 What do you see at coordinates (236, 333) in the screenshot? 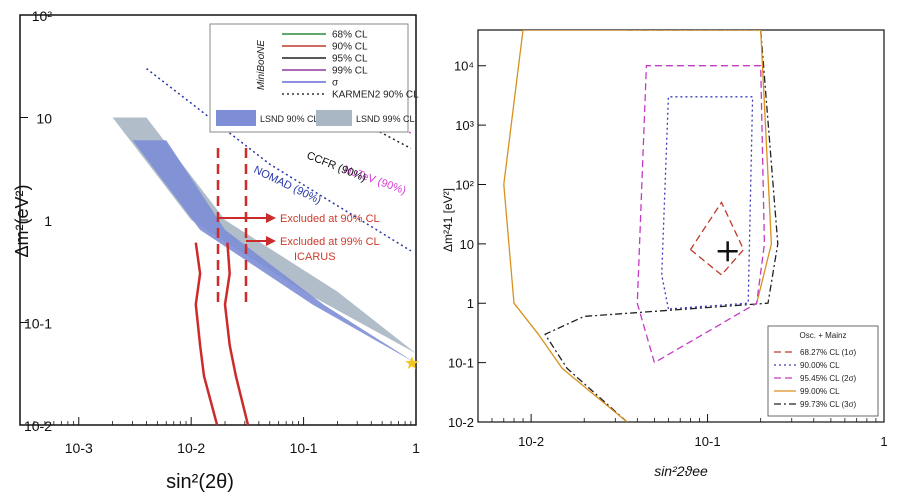
I see `line-icarus-99-` at bounding box center [236, 333].